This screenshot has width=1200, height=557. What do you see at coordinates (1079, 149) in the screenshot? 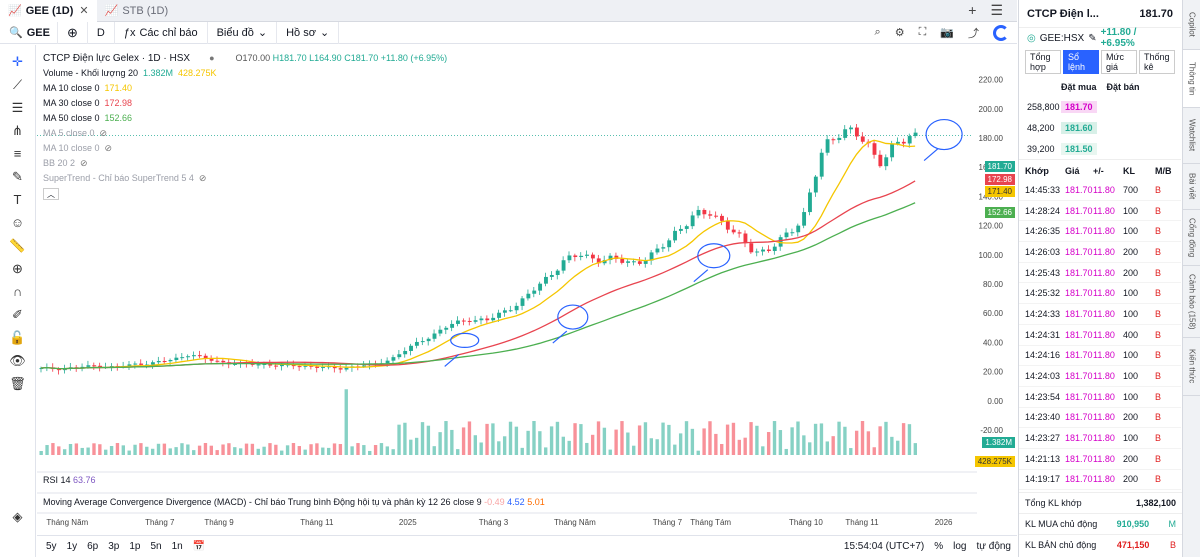
I see `bid-price: 181.50` at bounding box center [1079, 149].